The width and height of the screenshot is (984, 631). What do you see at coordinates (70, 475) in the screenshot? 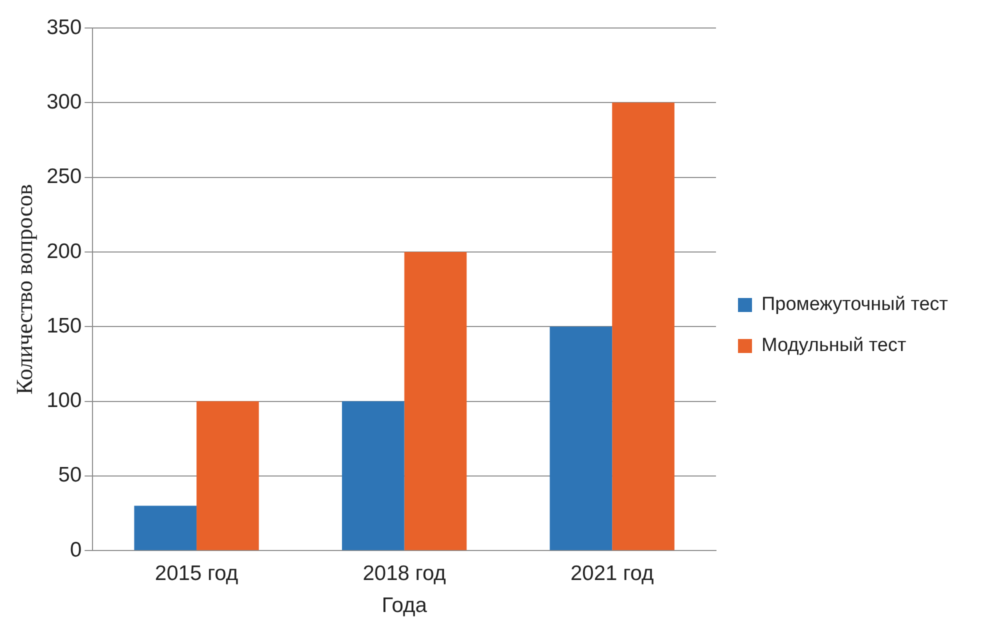
I see `y-tick-label: 50` at bounding box center [70, 475].